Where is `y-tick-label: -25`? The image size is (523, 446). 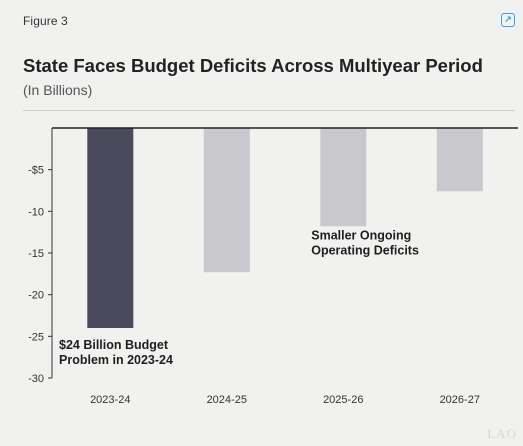
y-tick-label: -25 is located at coordinates (36, 337).